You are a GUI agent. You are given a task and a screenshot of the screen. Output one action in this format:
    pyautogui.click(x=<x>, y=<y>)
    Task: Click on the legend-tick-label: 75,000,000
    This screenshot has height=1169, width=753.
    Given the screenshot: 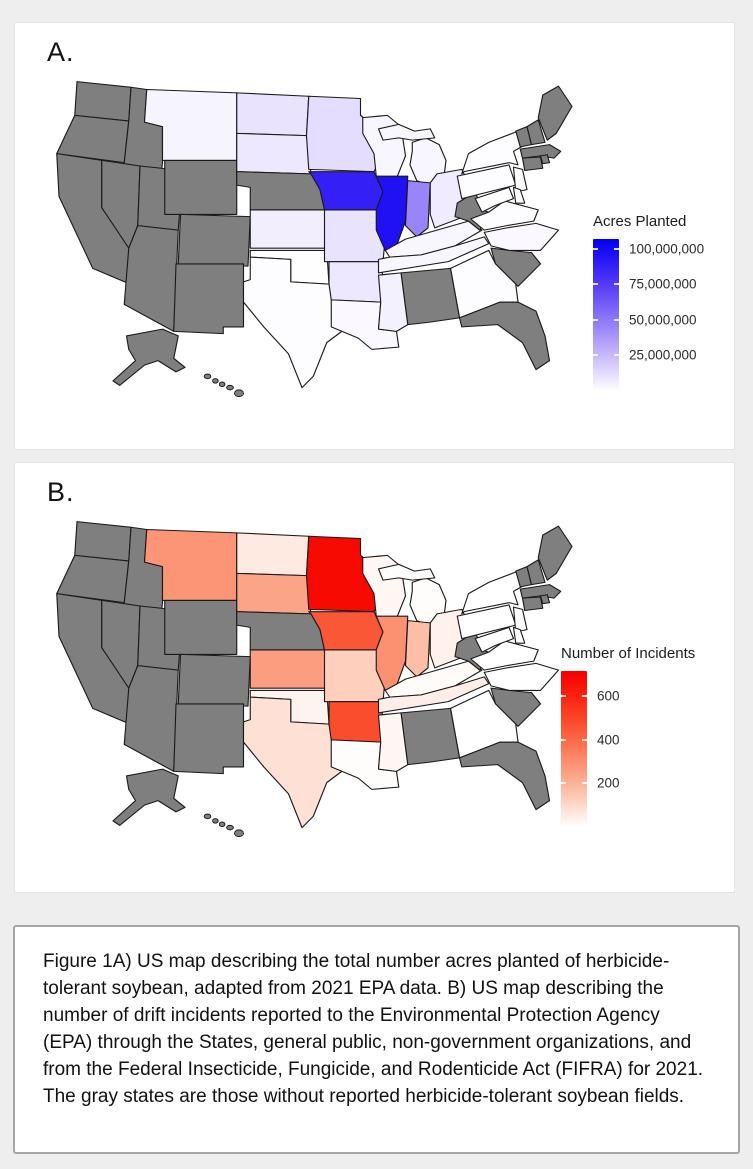 What is the action you would take?
    pyautogui.click(x=663, y=284)
    